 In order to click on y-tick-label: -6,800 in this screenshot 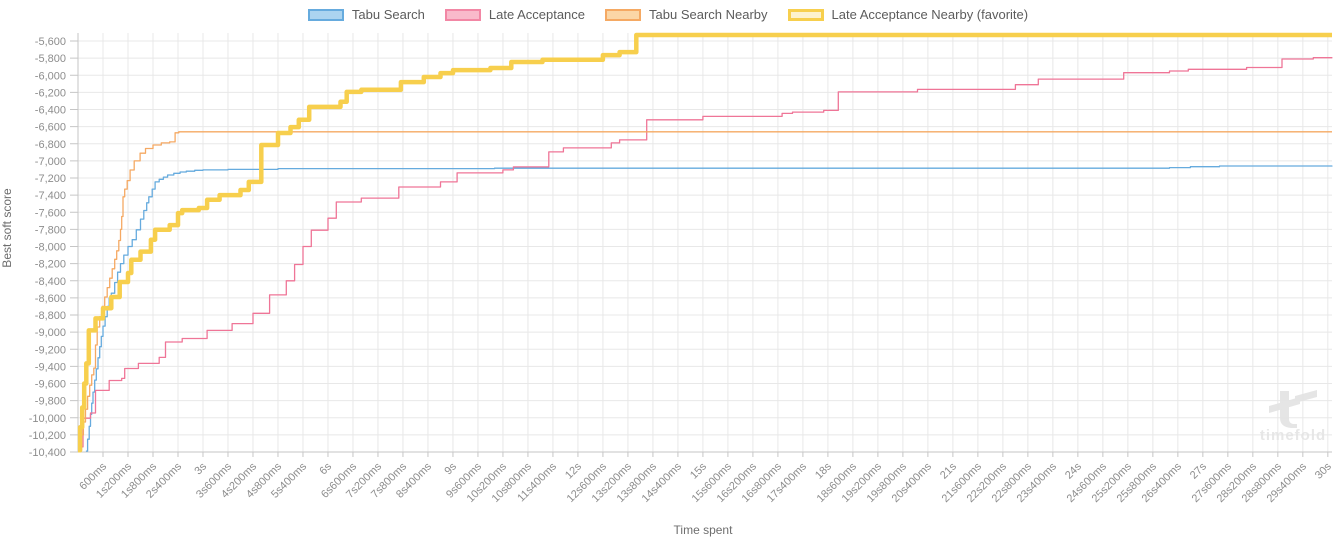, I will do `click(50, 145)`.